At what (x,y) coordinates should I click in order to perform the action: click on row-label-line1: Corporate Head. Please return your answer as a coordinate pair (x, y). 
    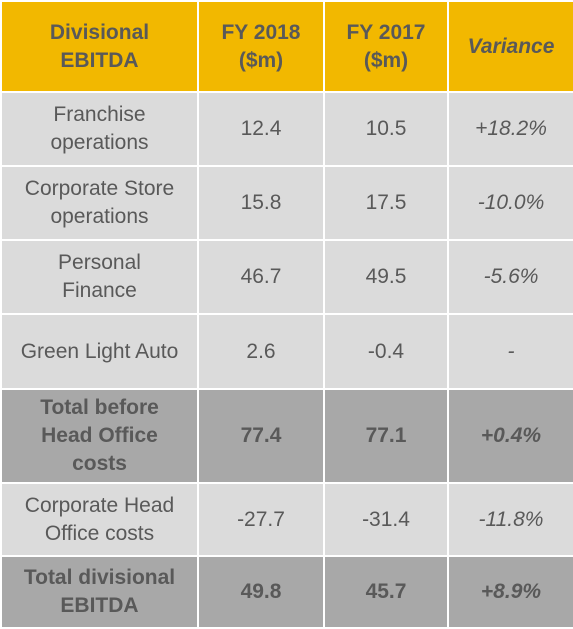
    Looking at the image, I should click on (99, 505).